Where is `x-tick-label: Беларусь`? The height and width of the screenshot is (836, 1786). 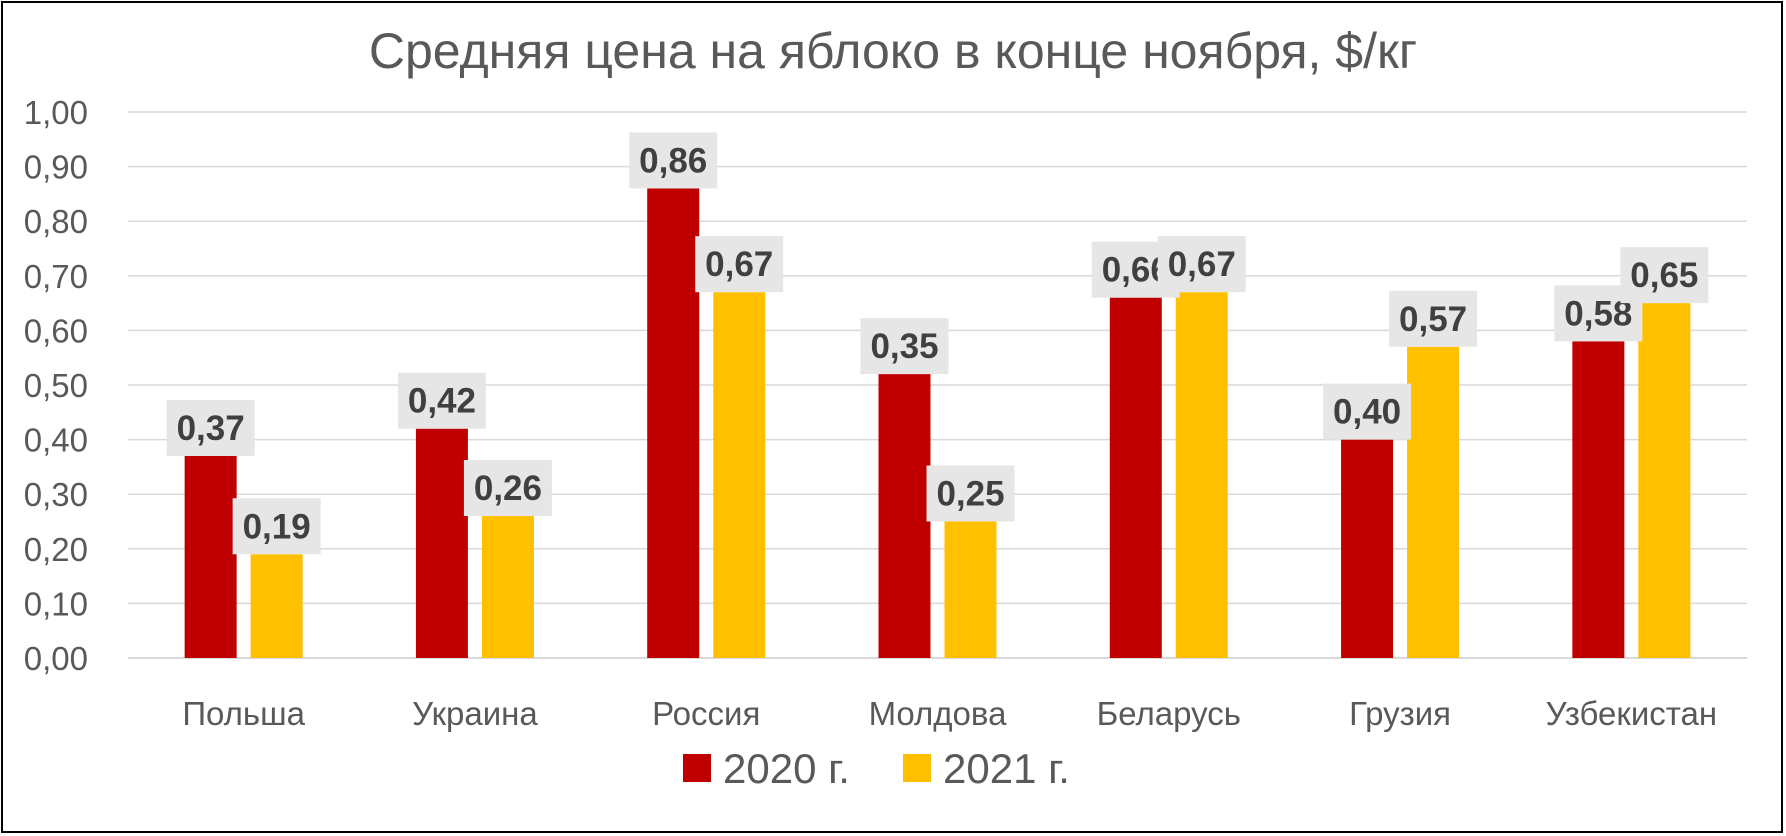 x-tick-label: Беларусь is located at coordinates (1169, 713).